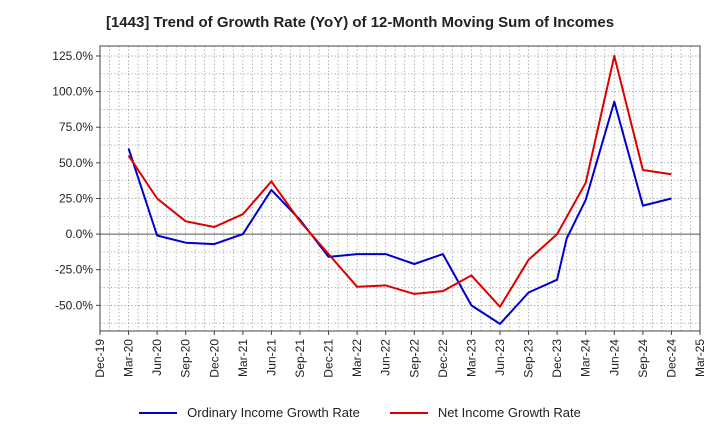 This screenshot has width=720, height=440. Describe the element at coordinates (80, 234) in the screenshot. I see `y-tick-label: 0.0%` at that location.